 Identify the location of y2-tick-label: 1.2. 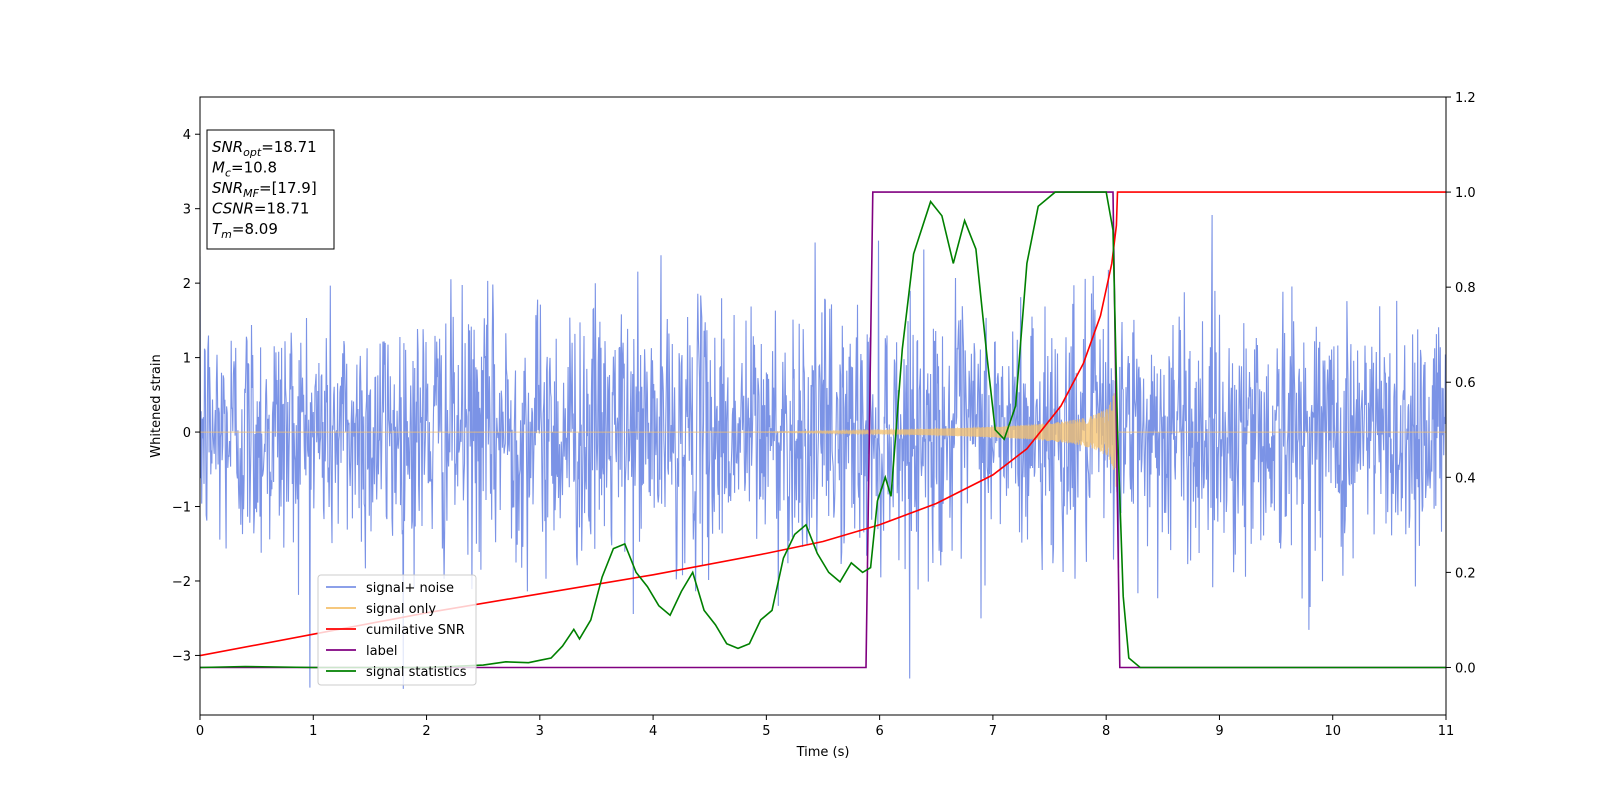
(1465, 98).